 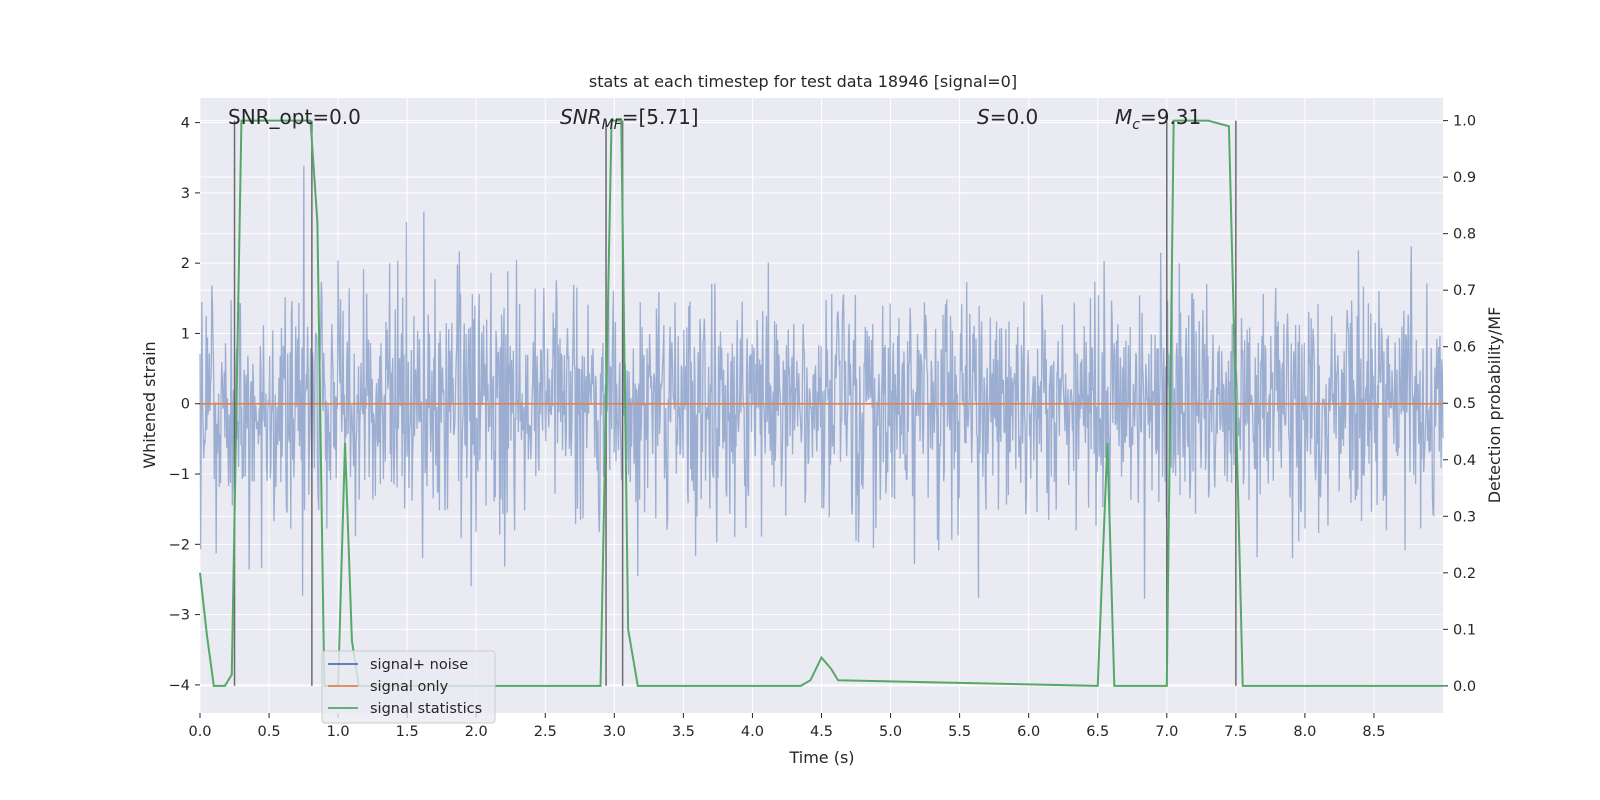 I want to click on mc-subscript: c, so click(x=1136, y=125).